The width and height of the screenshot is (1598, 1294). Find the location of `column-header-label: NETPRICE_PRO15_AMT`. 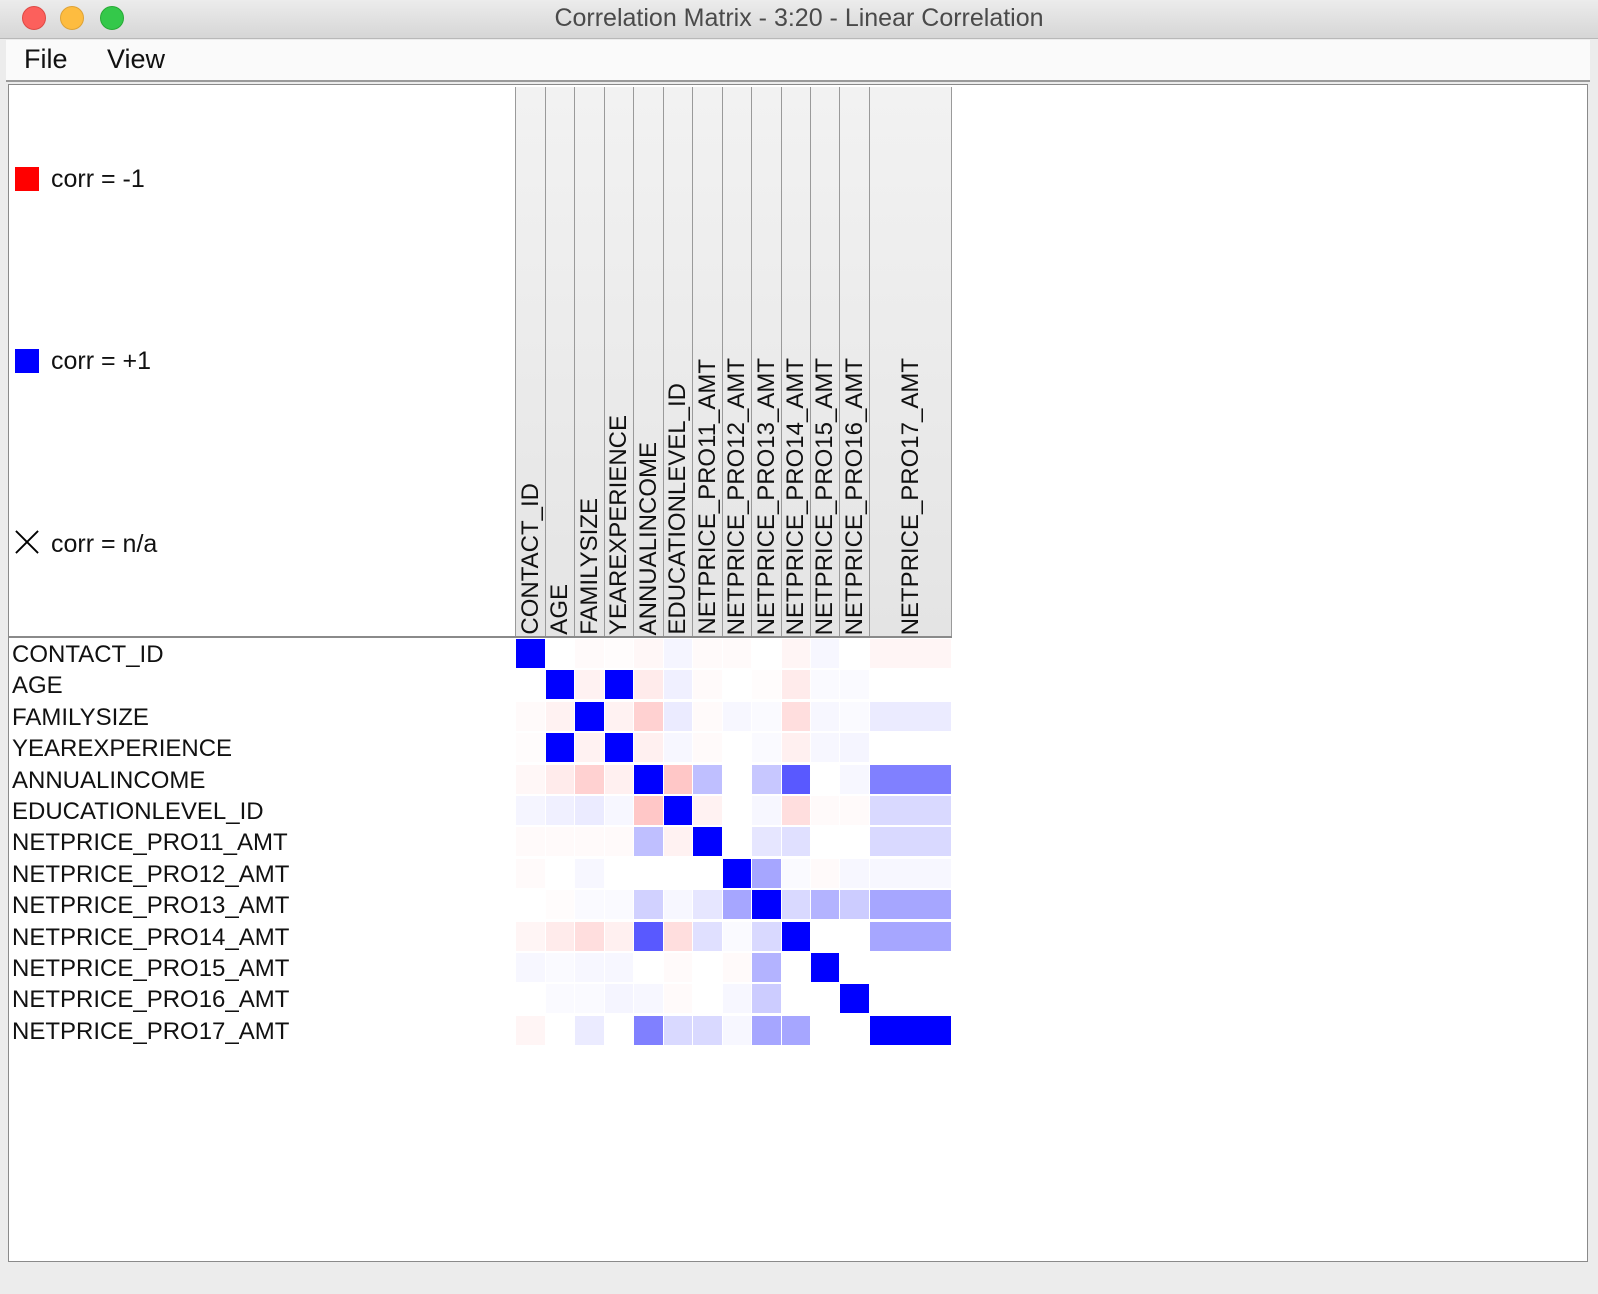

column-header-label: NETPRICE_PRO15_AMT is located at coordinates (824, 496).